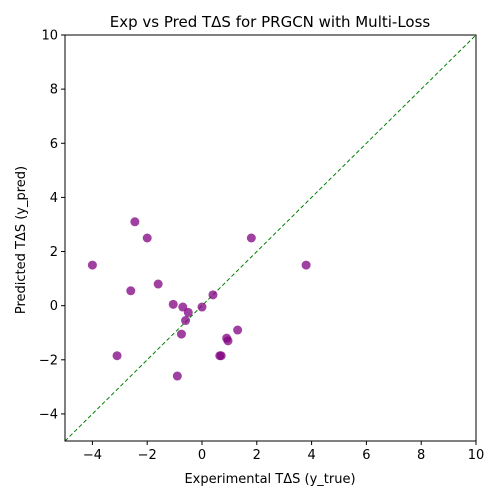  Describe the element at coordinates (421, 455) in the screenshot. I see `x-tick-label: 8` at that location.